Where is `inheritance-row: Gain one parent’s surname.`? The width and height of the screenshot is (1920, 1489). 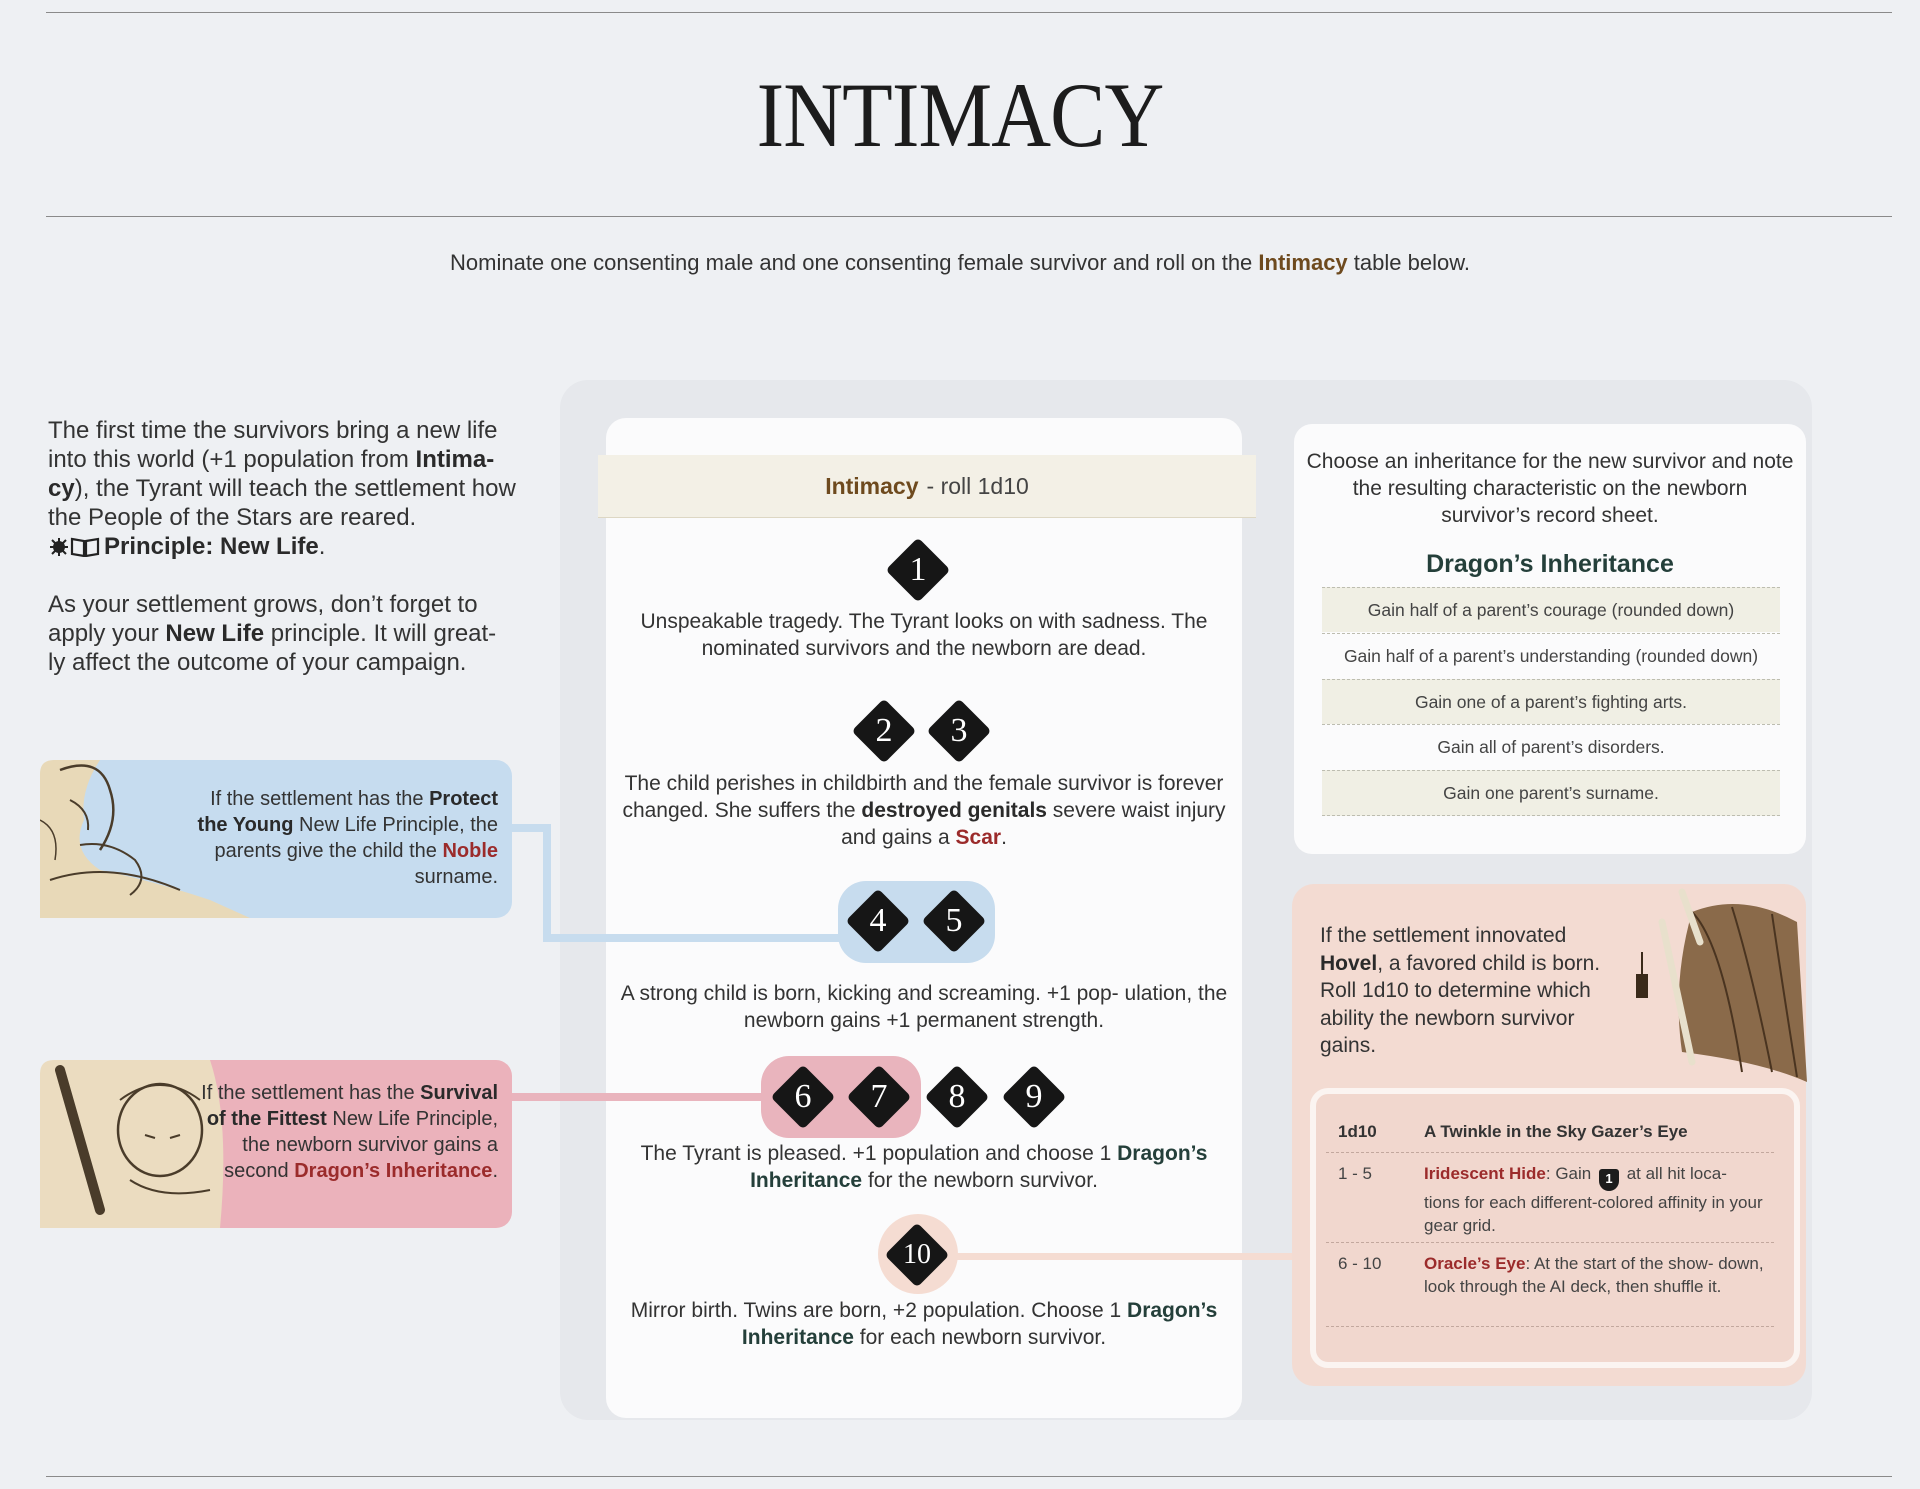
inheritance-row: Gain one parent’s surname. is located at coordinates (1551, 793).